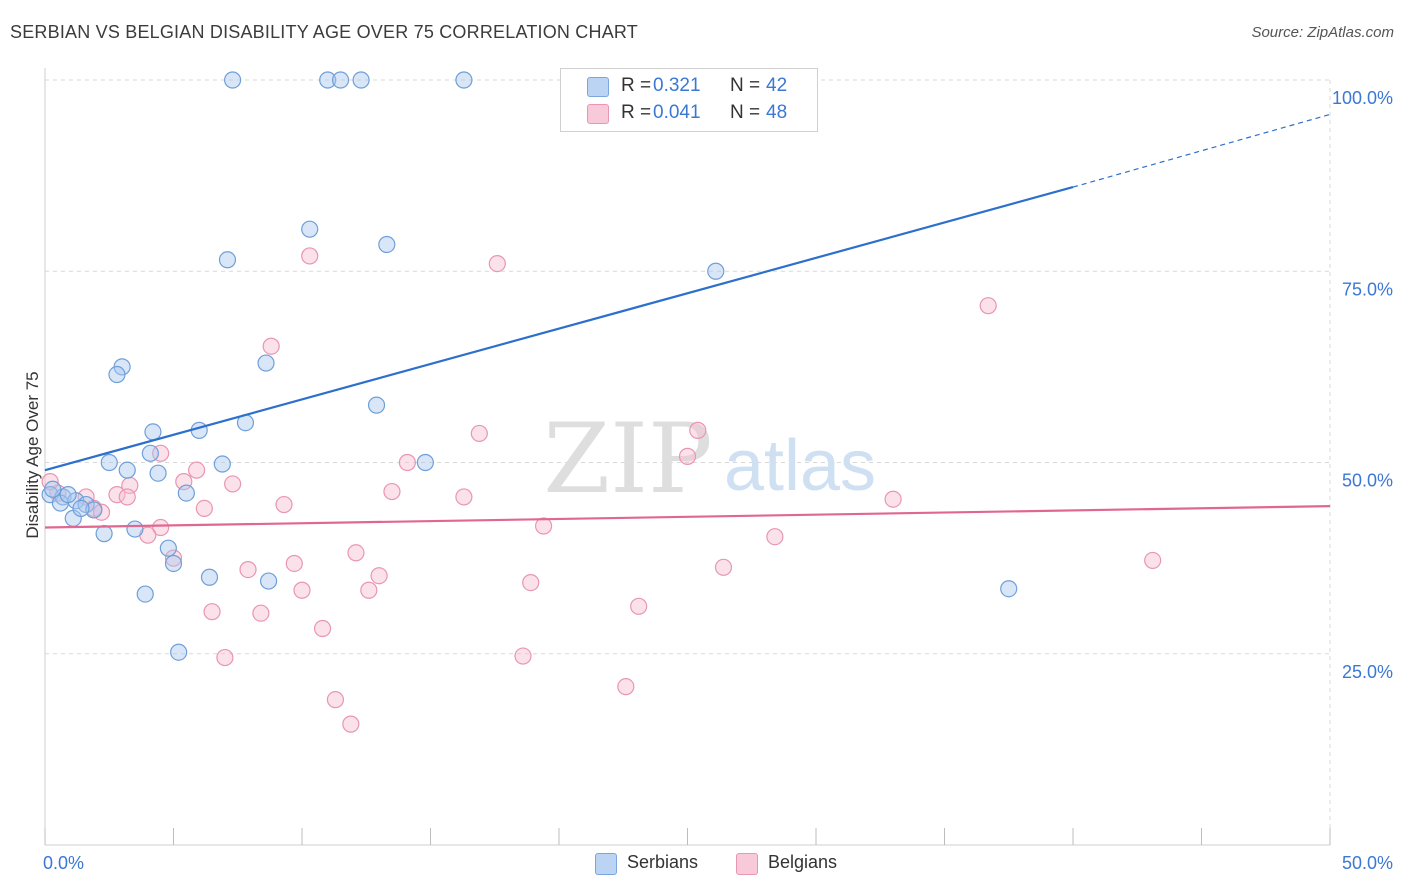 This screenshot has width=1406, height=892. What do you see at coordinates (689, 100) in the screenshot?
I see `stats-legend: R = 0.321 N = 42 R = 0.041 N = 48` at bounding box center [689, 100].